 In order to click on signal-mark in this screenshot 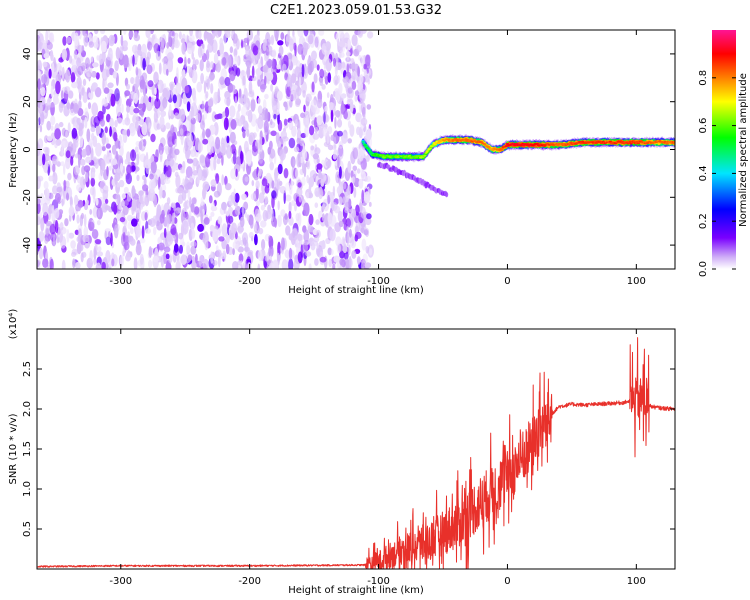, I will do `click(485, 144)`.